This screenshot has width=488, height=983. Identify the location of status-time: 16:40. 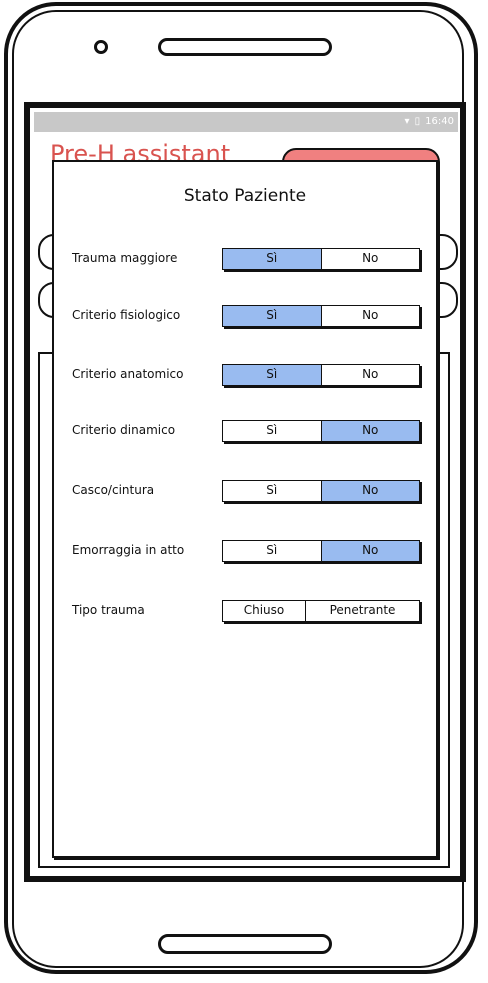
(439, 121).